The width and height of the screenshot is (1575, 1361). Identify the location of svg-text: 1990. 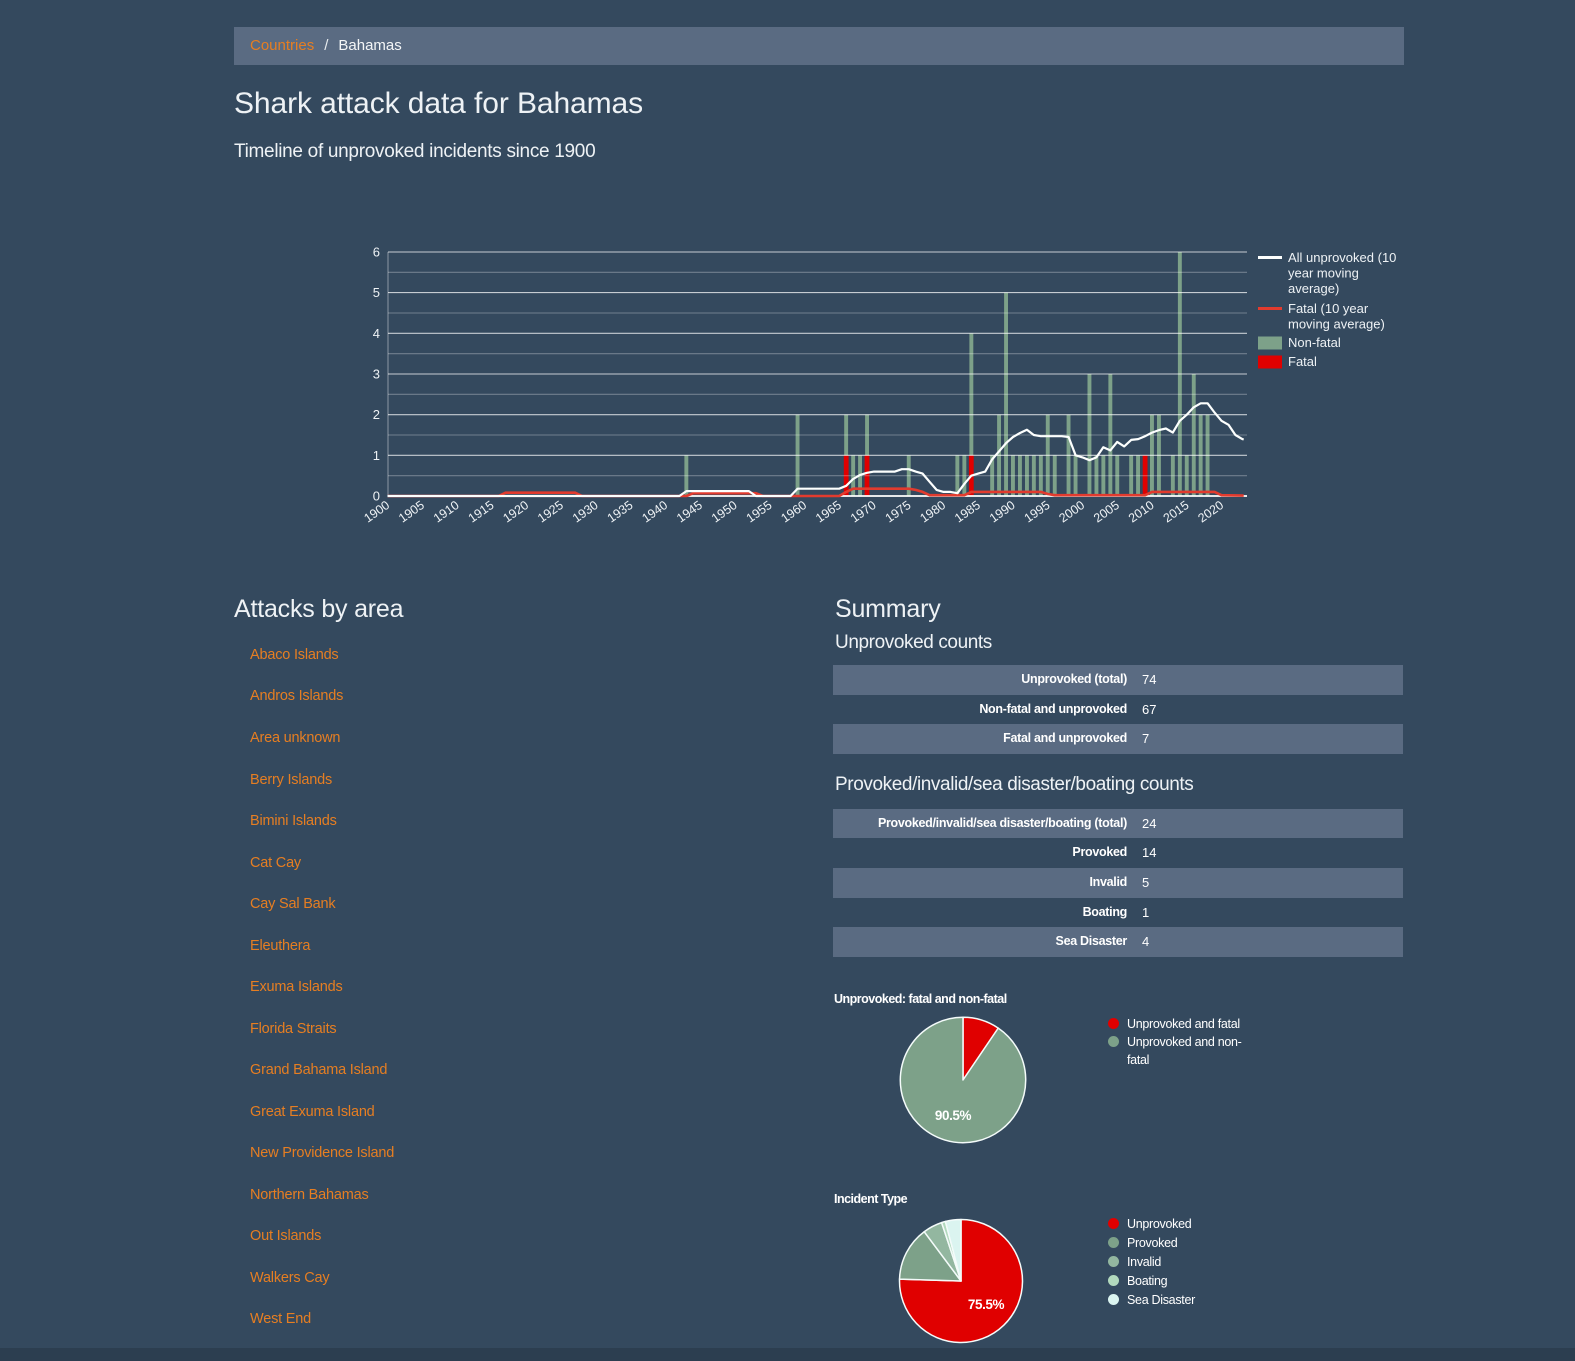
(1002, 511).